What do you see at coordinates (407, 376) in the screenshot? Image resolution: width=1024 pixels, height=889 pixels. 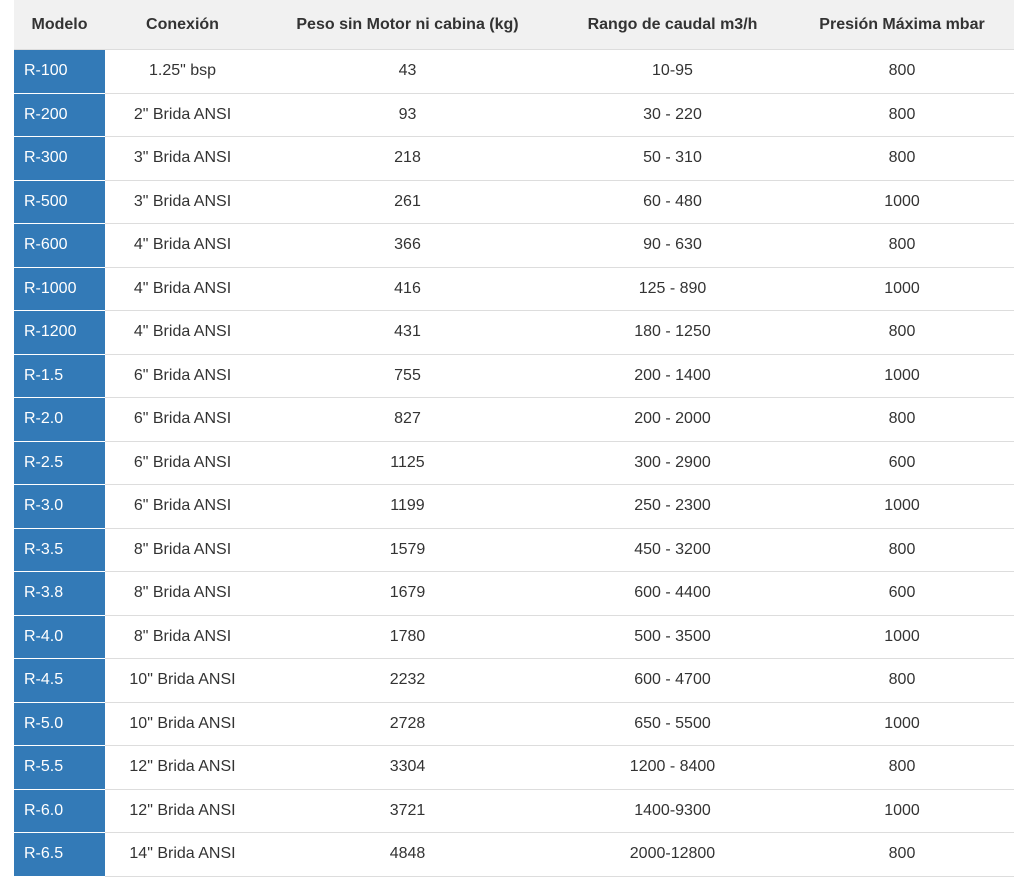 I see `table-cell: 755` at bounding box center [407, 376].